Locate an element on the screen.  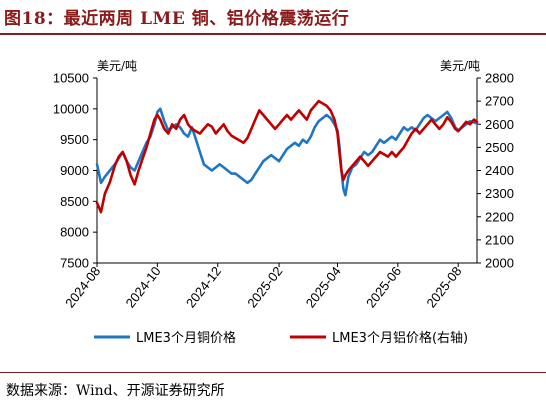
left-axis: 10500 10000 9500 9000 8500 8000 7500 is located at coordinates (75, 171).